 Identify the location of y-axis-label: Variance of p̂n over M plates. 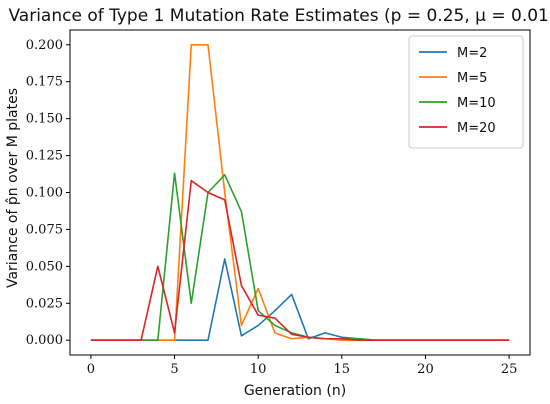
(13, 188).